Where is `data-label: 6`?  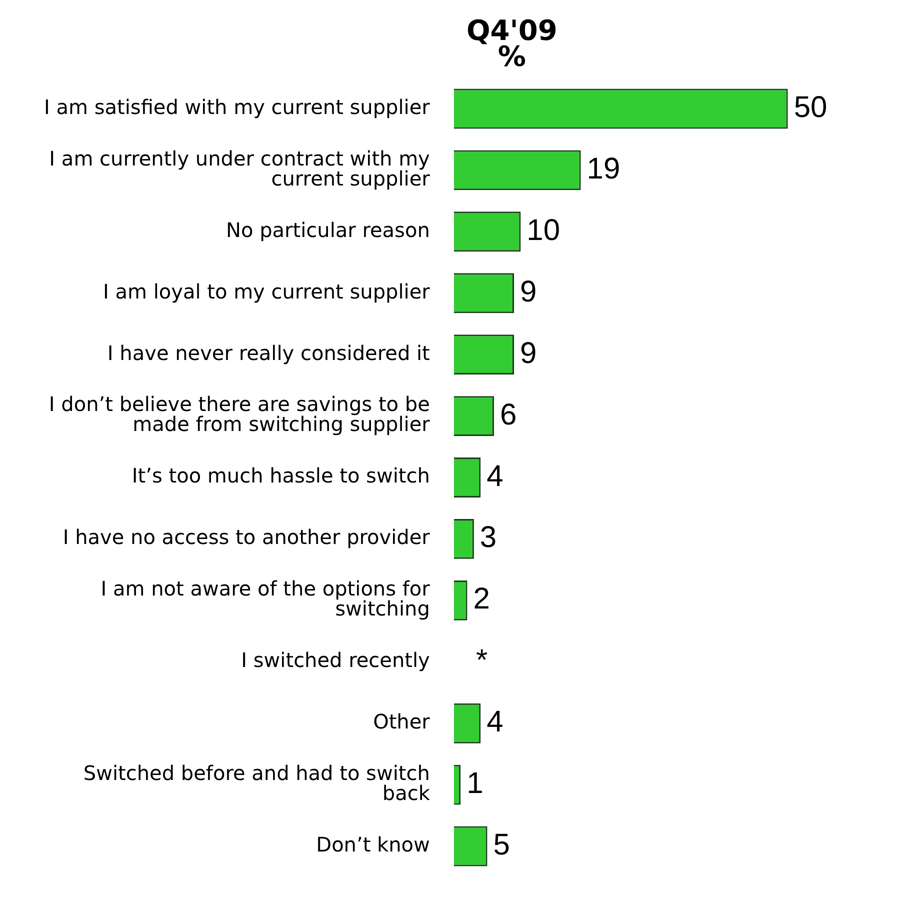 data-label: 6 is located at coordinates (508, 415).